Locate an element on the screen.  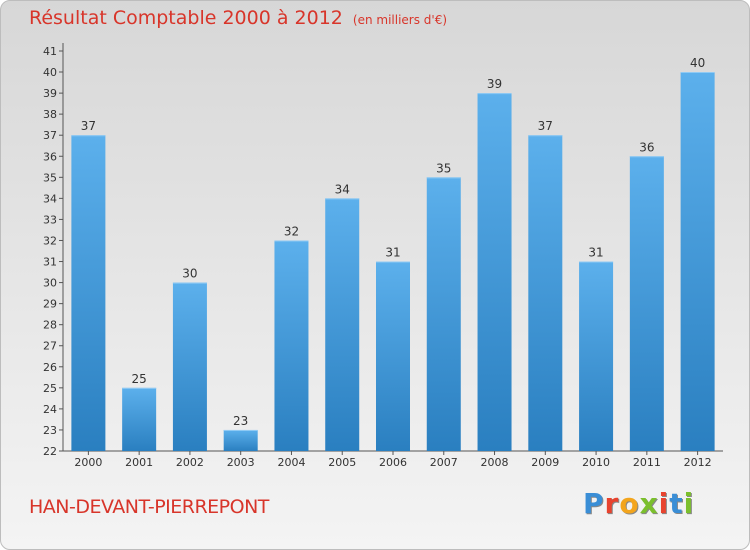
y-tick-label: 33 is located at coordinates (50, 219).